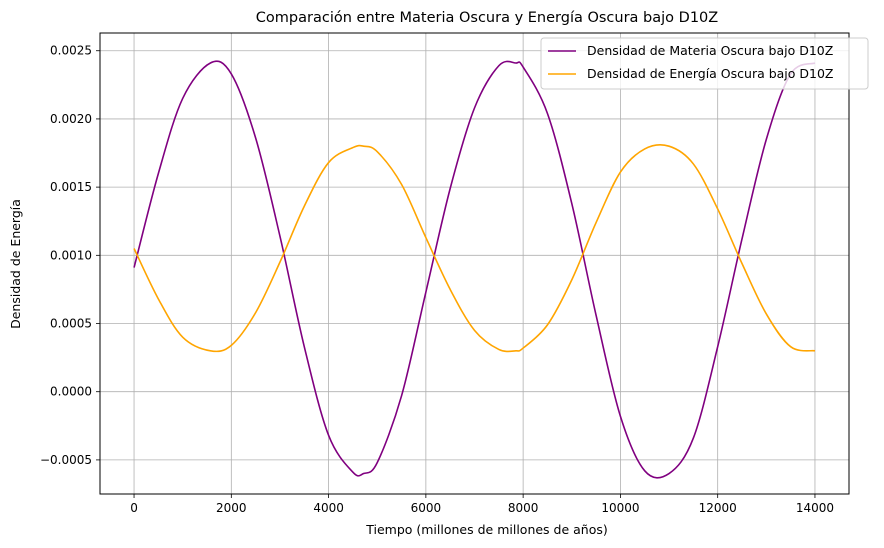 The height and width of the screenshot is (548, 884). Describe the element at coordinates (15, 264) in the screenshot. I see `y-axis-label: Densidad de Energía` at that location.